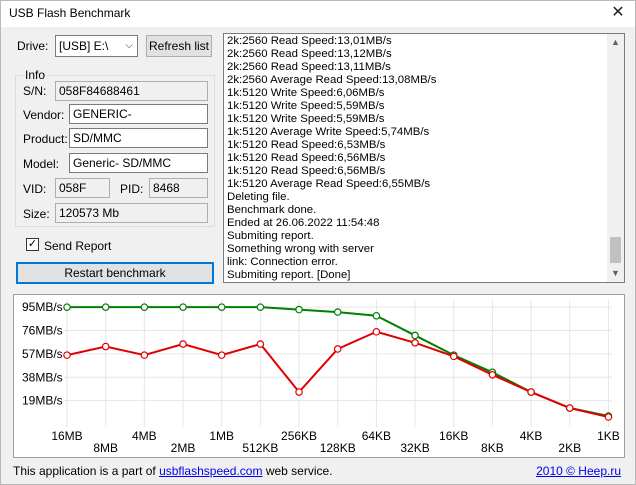 This screenshot has height=485, width=636. I want to click on size-field: 120573 Mb, so click(131, 213).